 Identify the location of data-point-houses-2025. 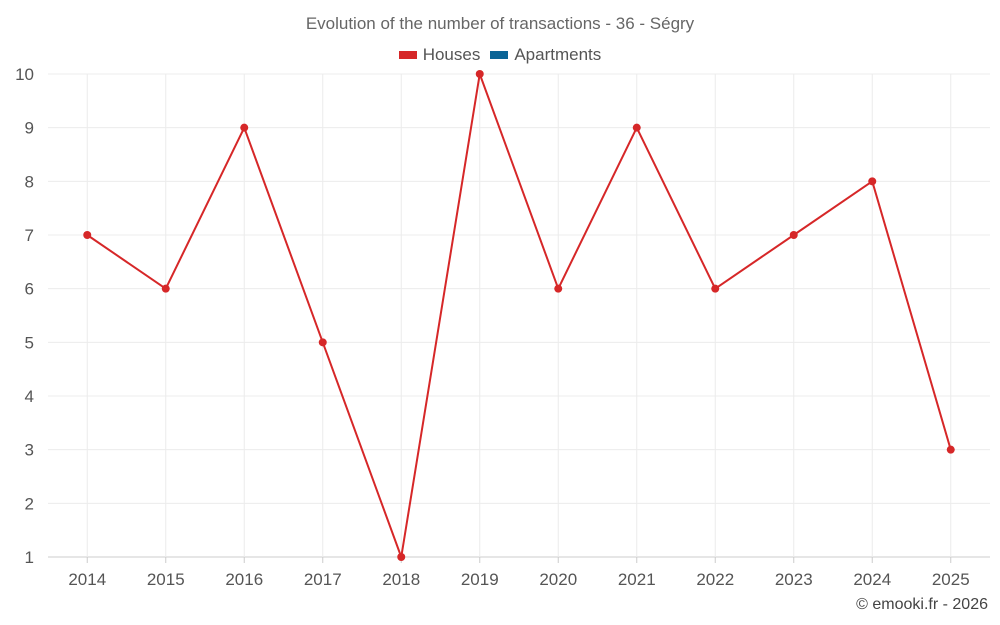
(950, 449).